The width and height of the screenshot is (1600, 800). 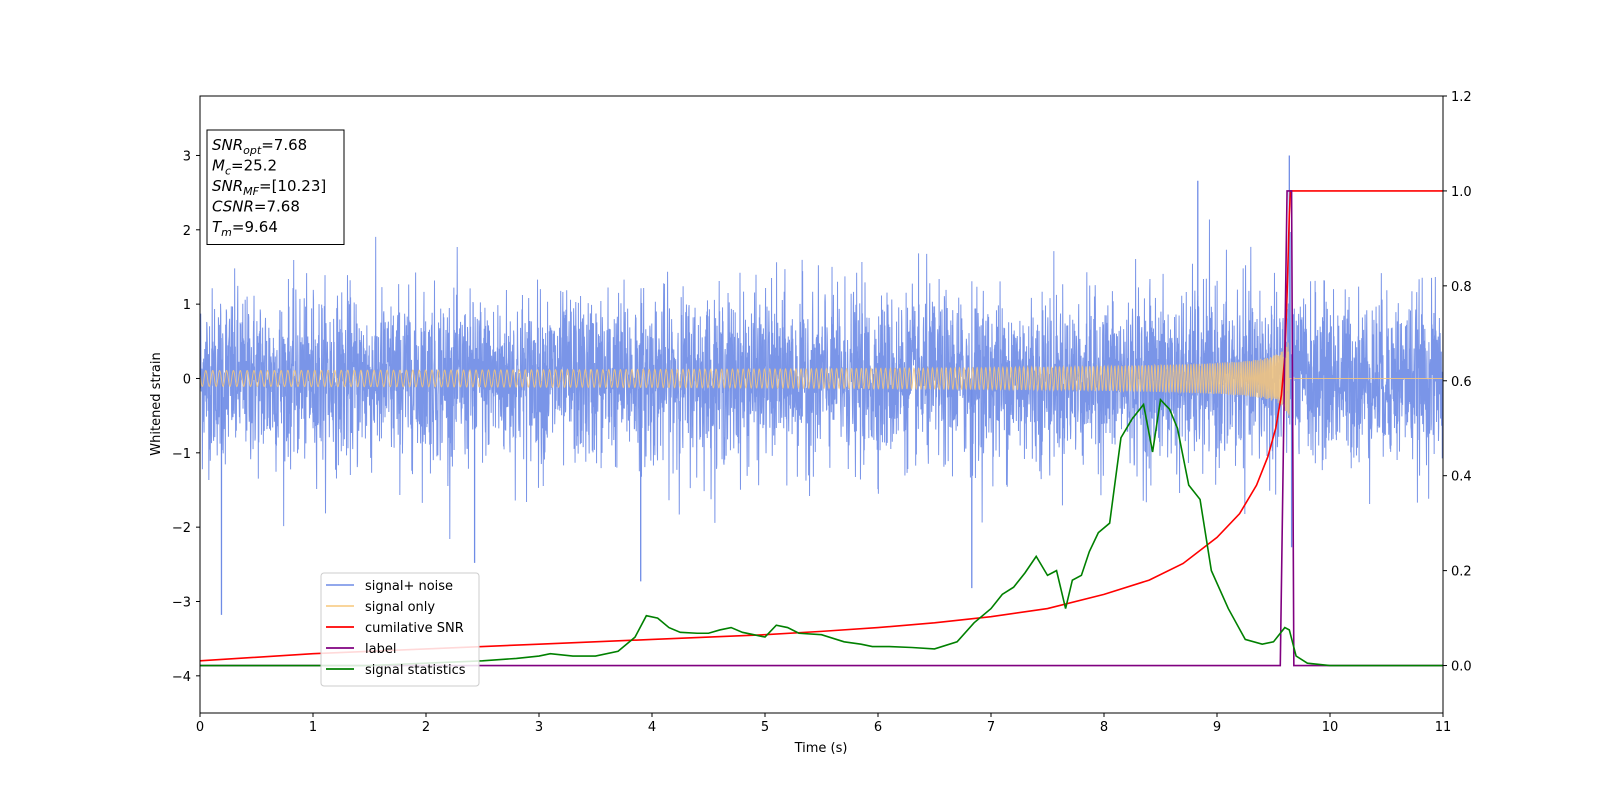 What do you see at coordinates (255, 227) in the screenshot?
I see `annotation-value: =9.64` at bounding box center [255, 227].